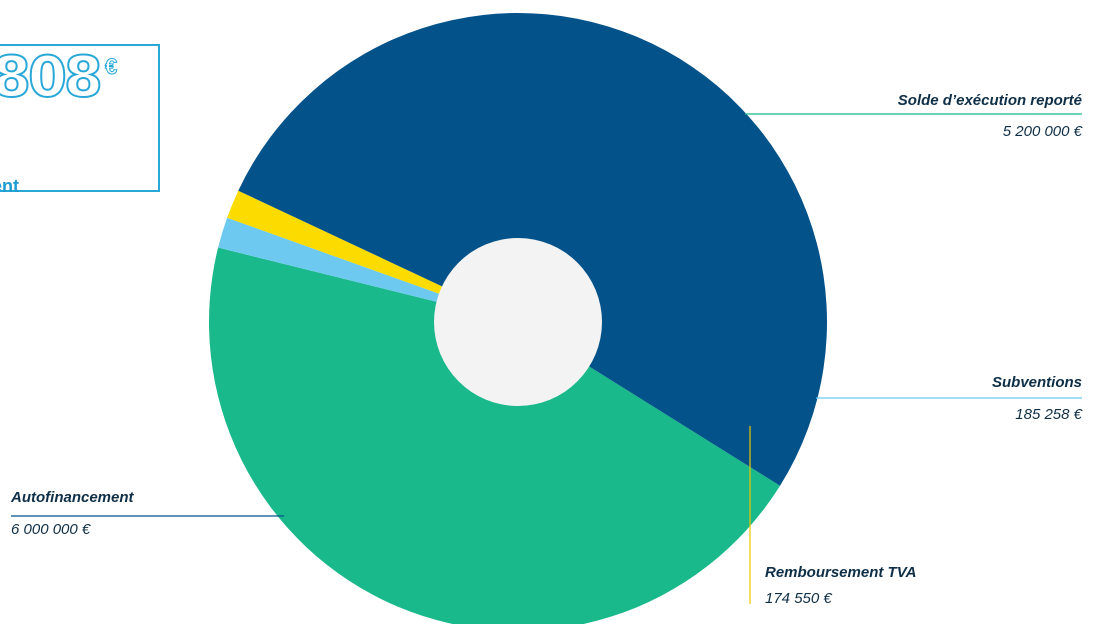 This screenshot has height=624, width=1095. I want to click on label-subventions-value: 185 258 €, so click(1048, 414).